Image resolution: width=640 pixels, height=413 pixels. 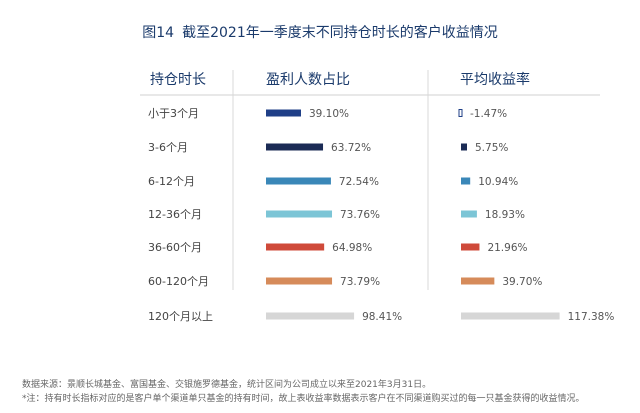 I want to click on data-label-avg-return: -1.47%, so click(x=488, y=114).